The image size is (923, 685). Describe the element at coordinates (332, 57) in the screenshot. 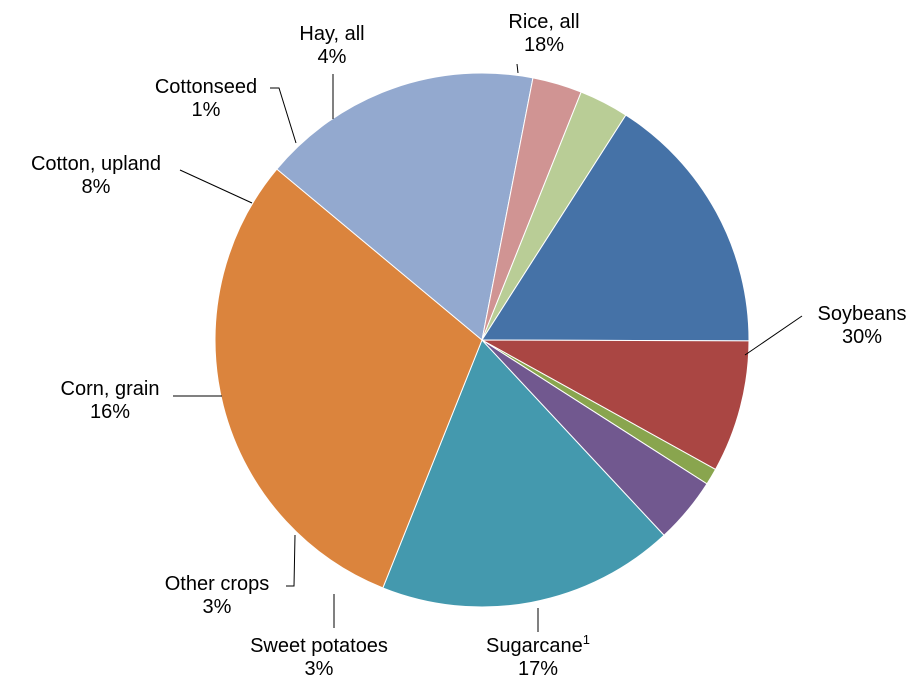

I see `slice-value-hay-all: 4%` at that location.